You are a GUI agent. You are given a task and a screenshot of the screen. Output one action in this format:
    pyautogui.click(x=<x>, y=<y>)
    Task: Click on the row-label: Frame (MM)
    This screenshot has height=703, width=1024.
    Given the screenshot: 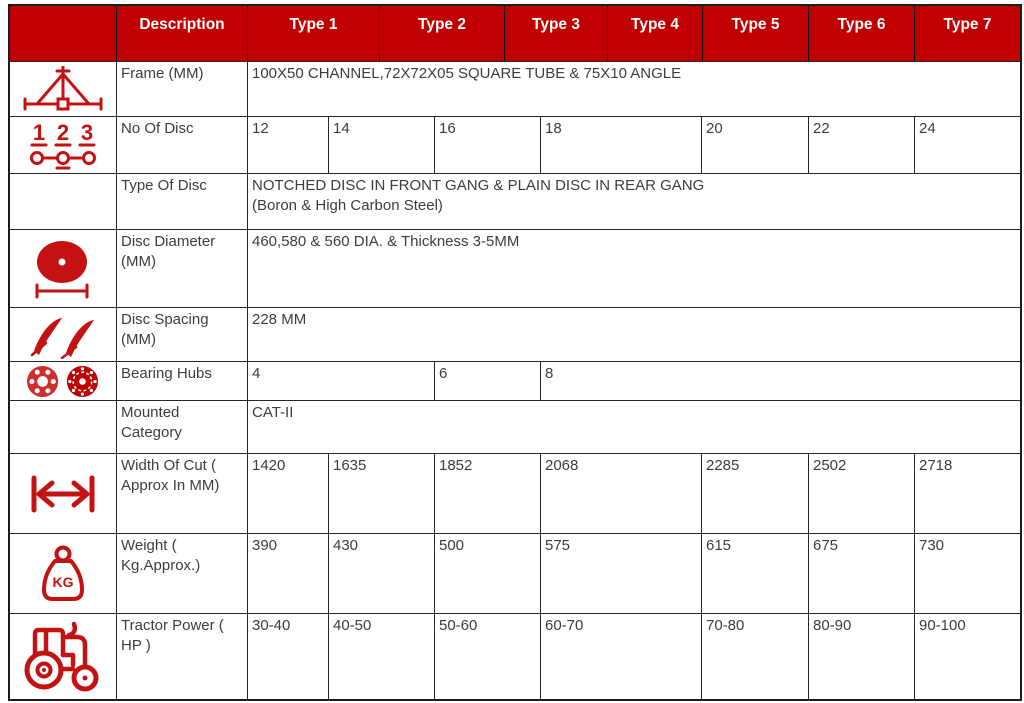 What is the action you would take?
    pyautogui.click(x=182, y=89)
    